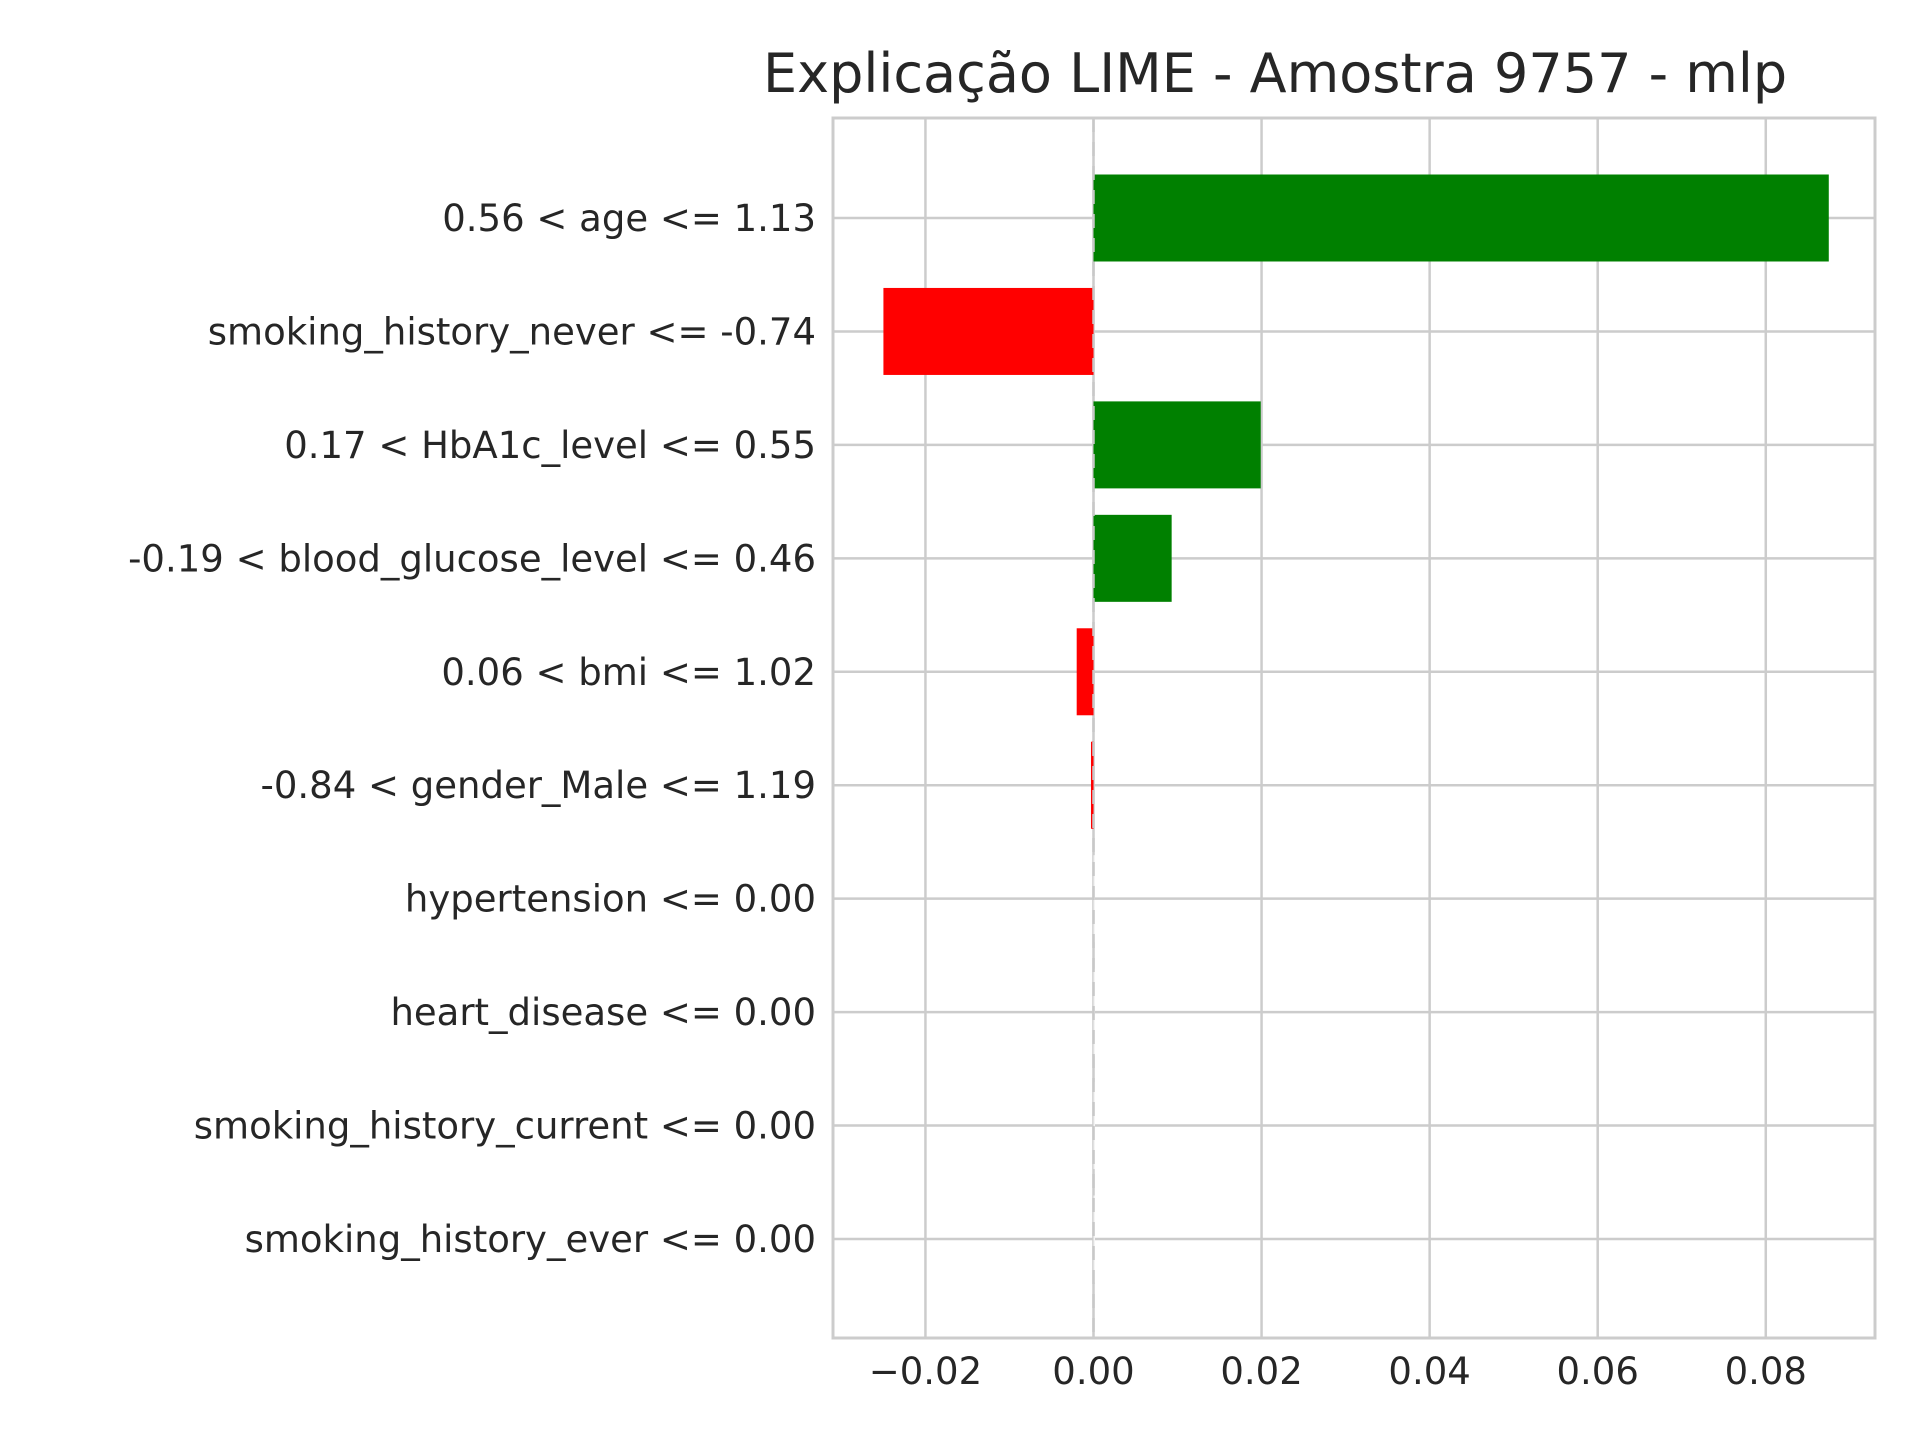  I want to click on x-tick-label: 0.04, so click(1429, 1371).